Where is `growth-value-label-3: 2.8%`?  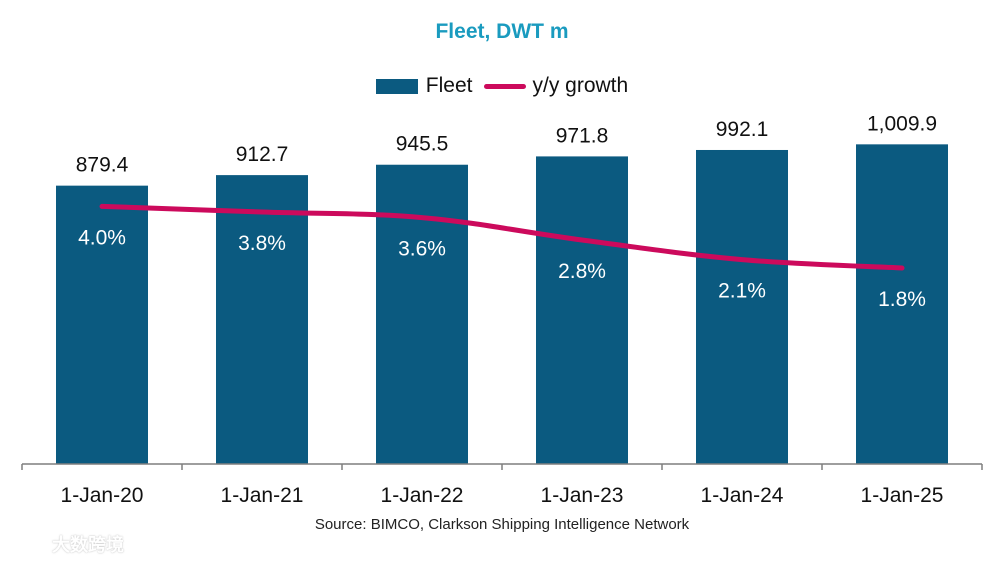 growth-value-label-3: 2.8% is located at coordinates (582, 271).